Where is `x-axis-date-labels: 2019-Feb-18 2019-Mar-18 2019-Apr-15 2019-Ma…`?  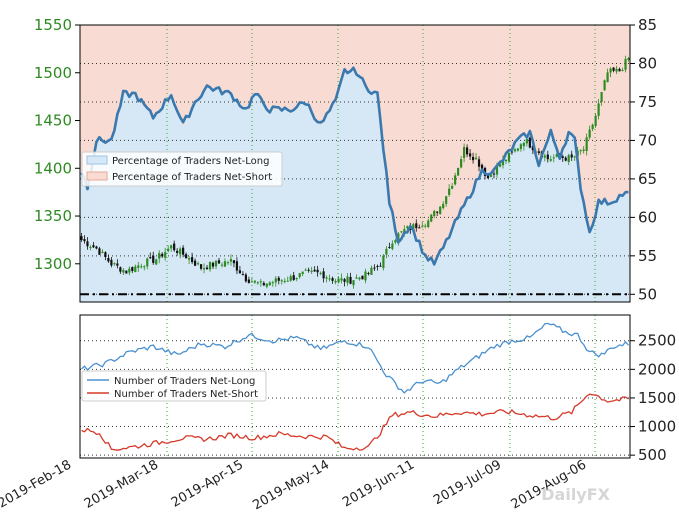
x-axis-date-labels: 2019-Feb-18 2019-Mar-18 2019-Apr-15 2019-Ma… is located at coordinates (294, 484).